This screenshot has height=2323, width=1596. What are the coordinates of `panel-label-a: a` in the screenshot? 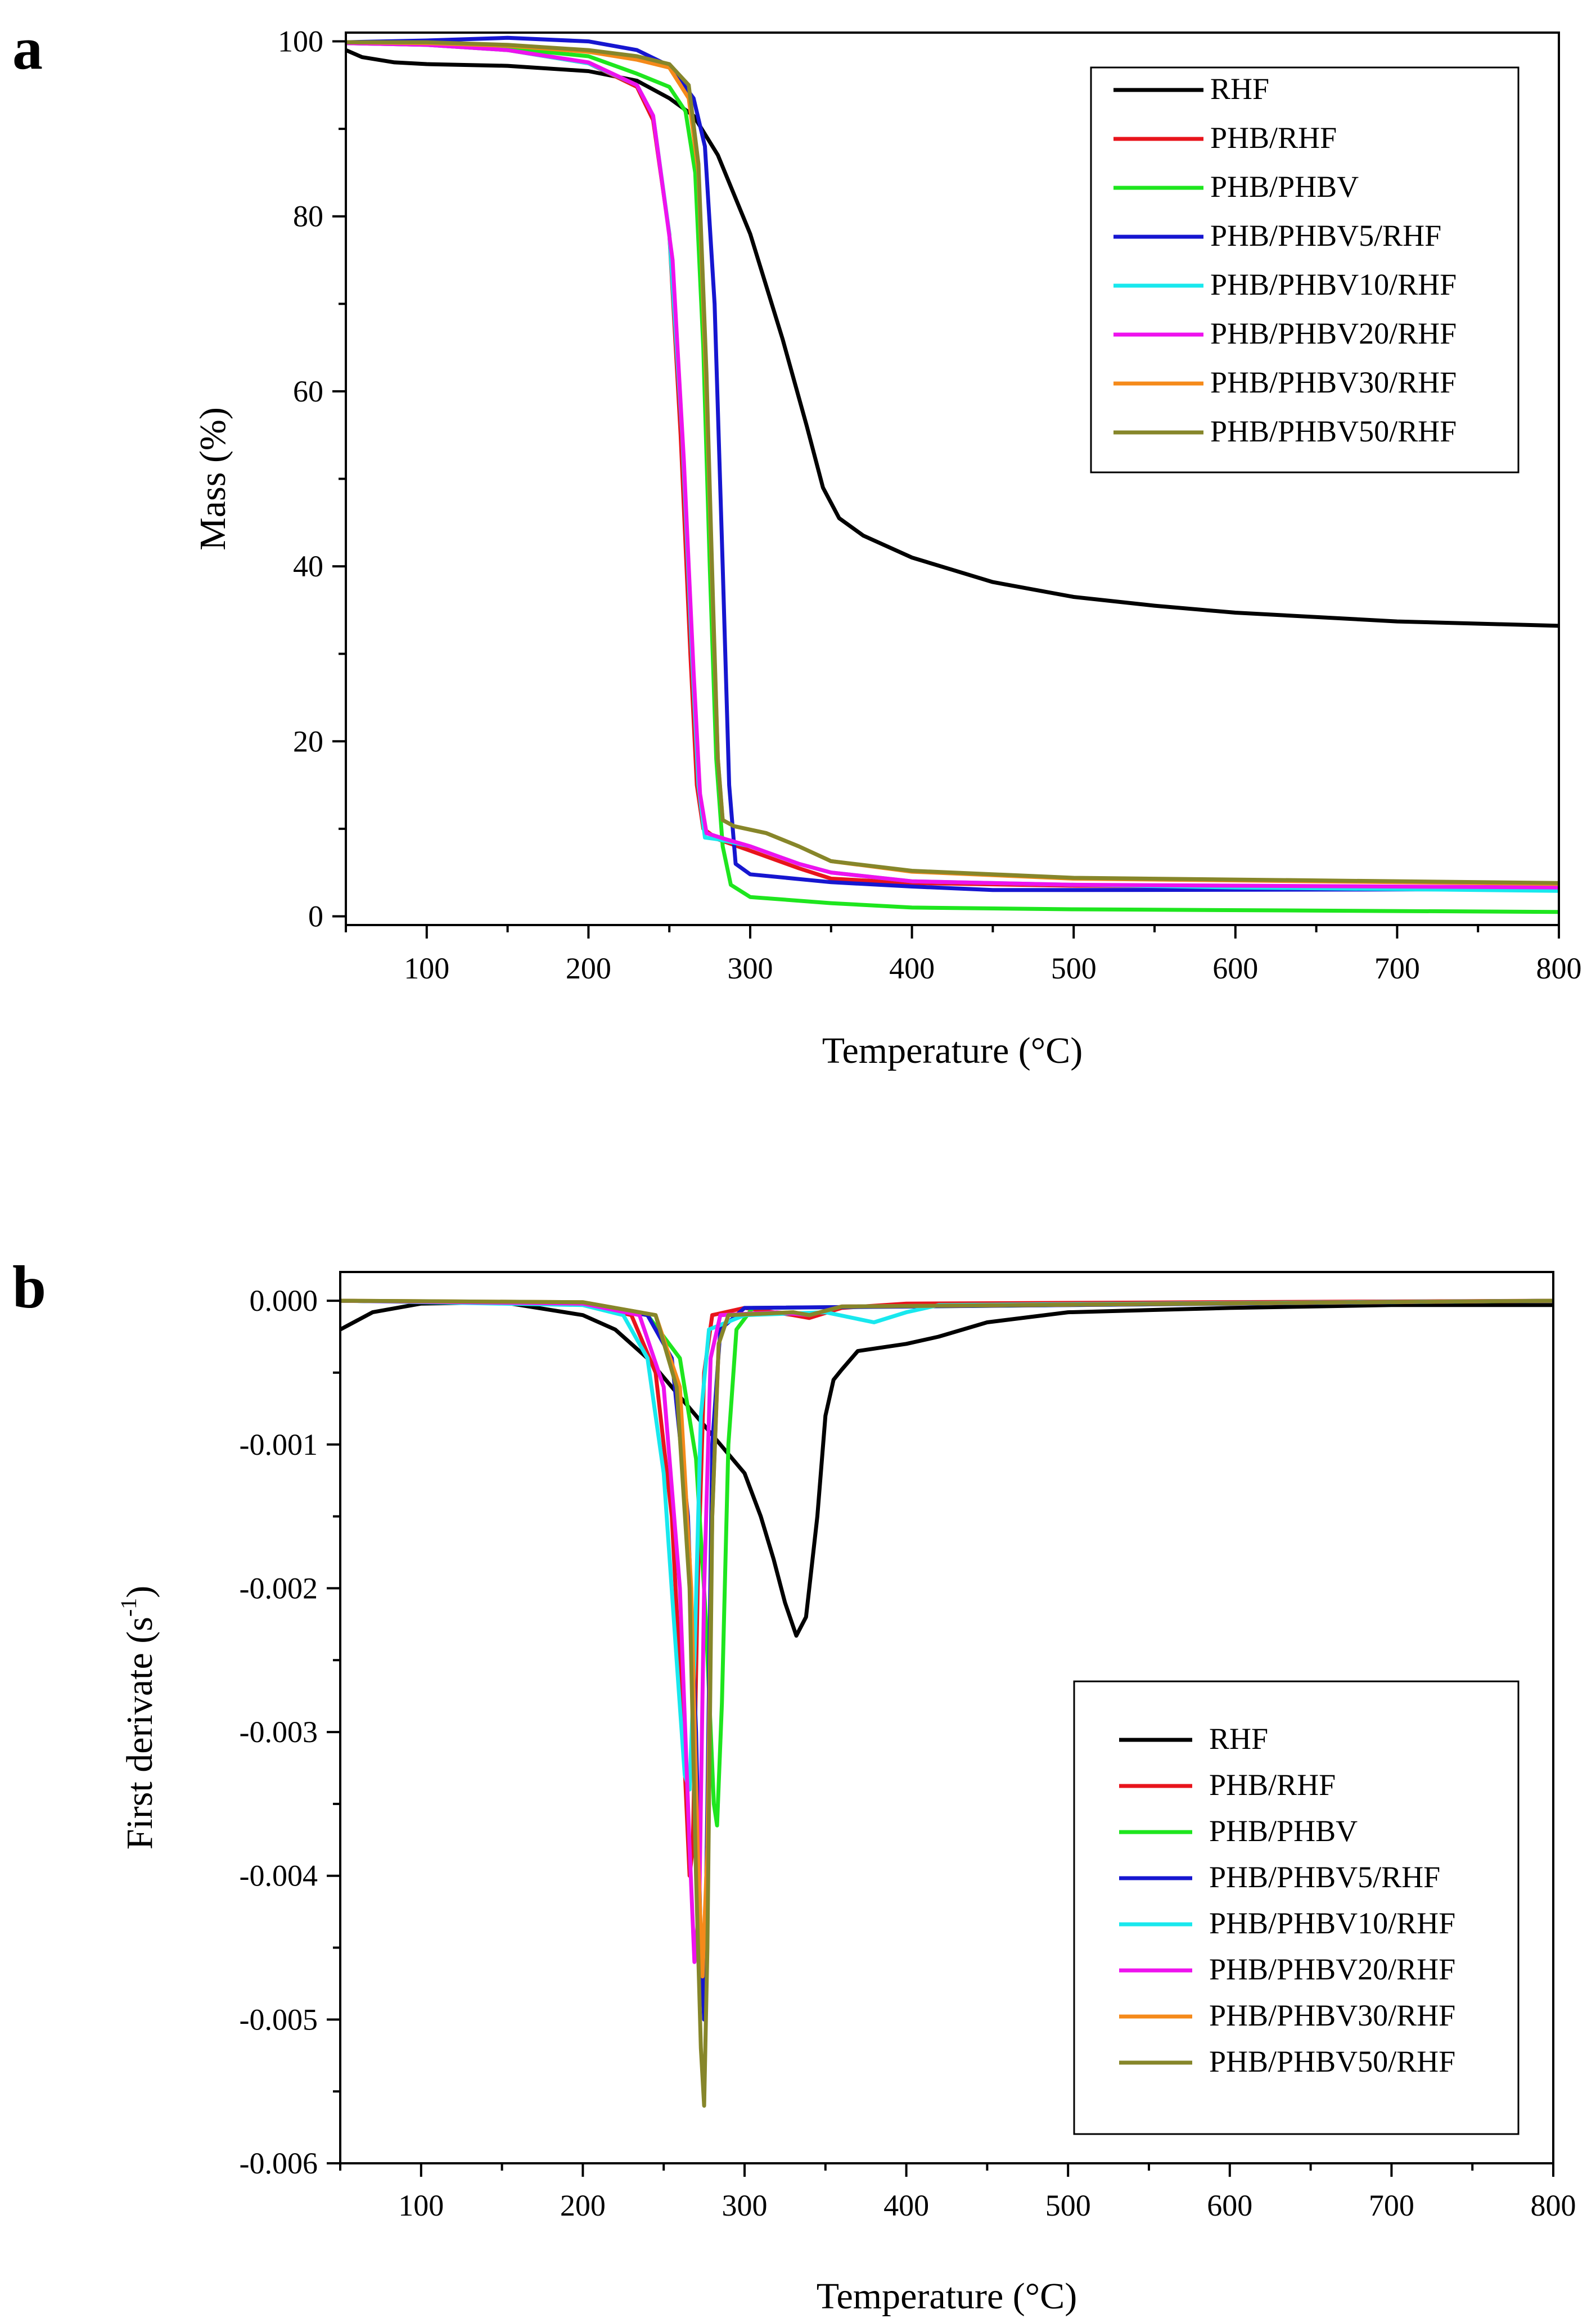 It's located at (28, 48).